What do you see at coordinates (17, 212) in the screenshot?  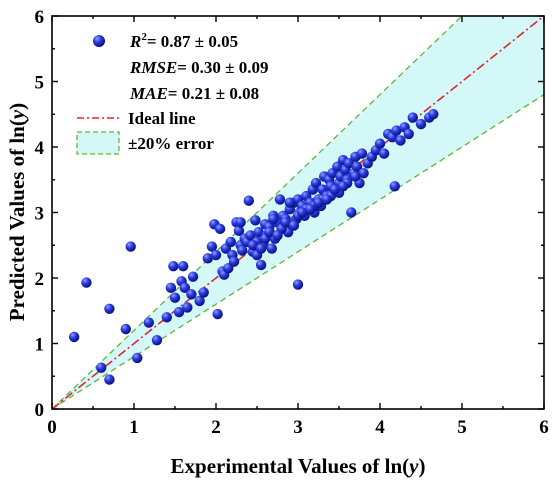 I see `y-axis-title: Predicted Values of ln(y)` at bounding box center [17, 212].